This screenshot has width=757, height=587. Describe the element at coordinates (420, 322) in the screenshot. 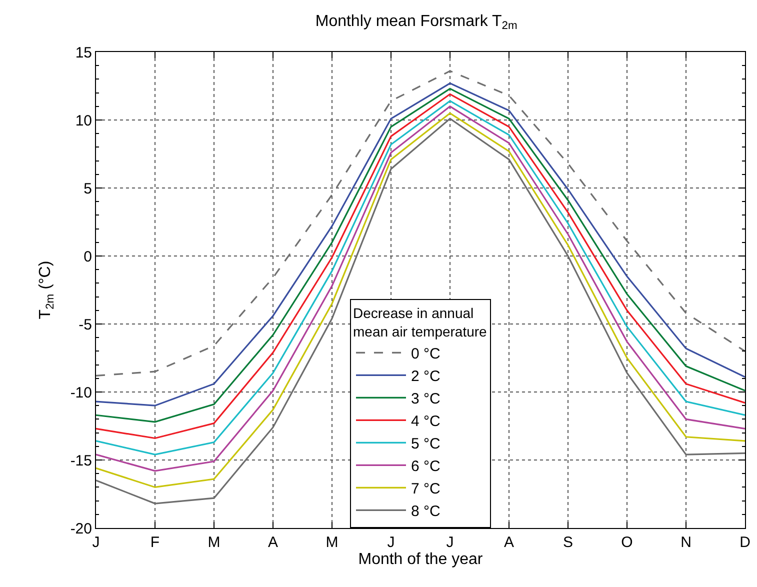

I see `legend-title: Decrease in annual mean air temperature` at that location.